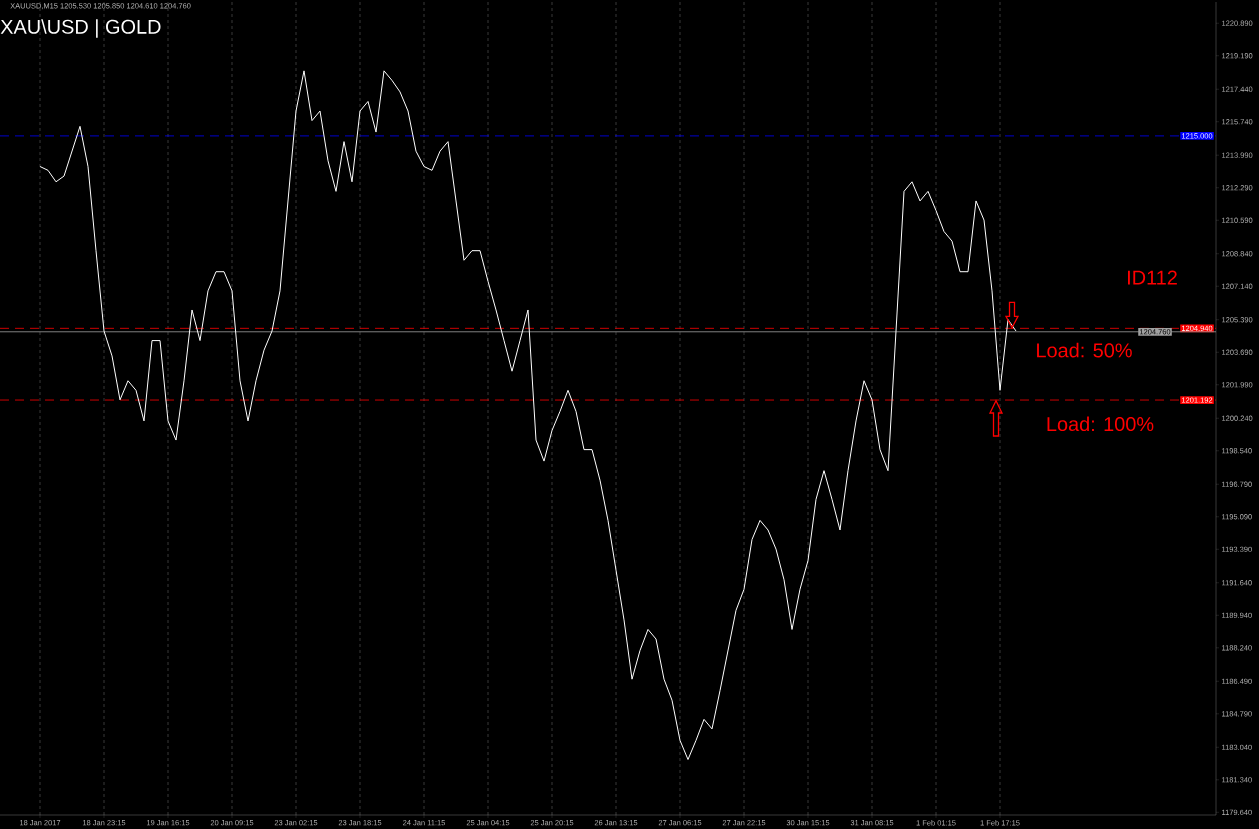 This screenshot has height=829, width=1259. What do you see at coordinates (80, 28) in the screenshot?
I see `text: XAU\USD | GOLD` at bounding box center [80, 28].